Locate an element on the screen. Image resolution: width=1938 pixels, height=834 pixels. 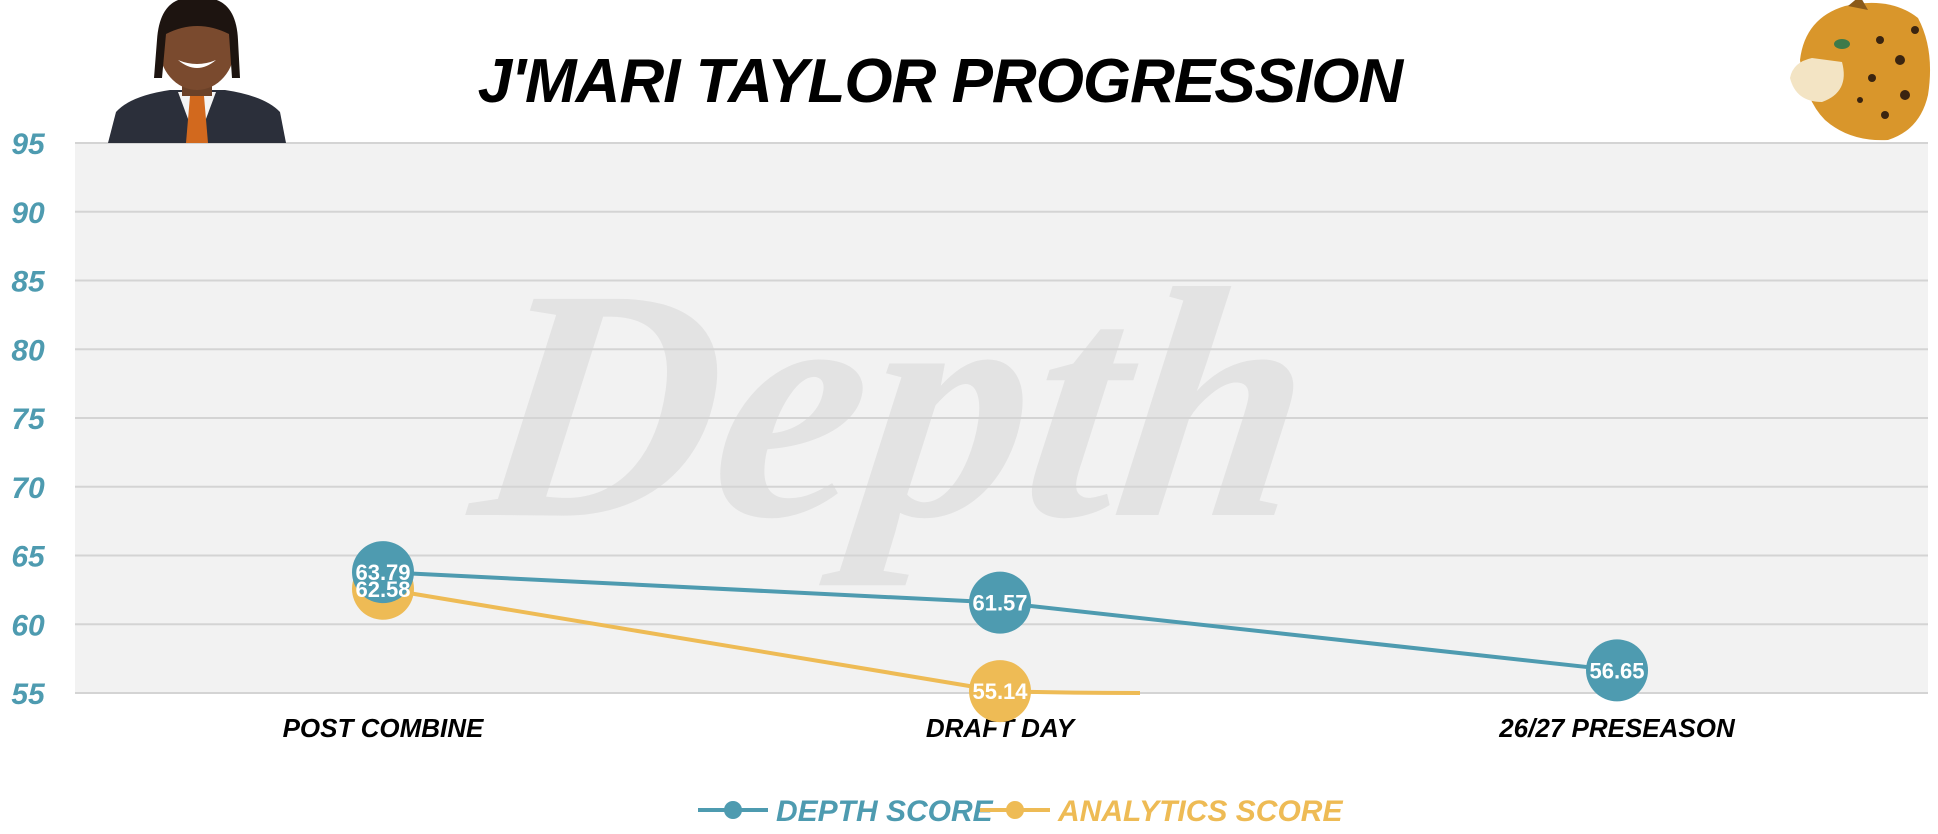
x-tick-label: POST COMBINE is located at coordinates (383, 728).